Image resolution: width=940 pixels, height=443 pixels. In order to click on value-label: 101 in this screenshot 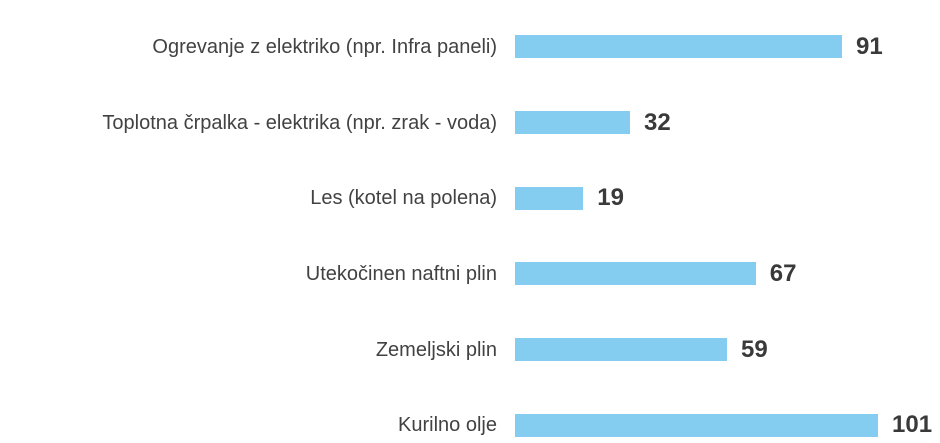, I will do `click(912, 425)`.